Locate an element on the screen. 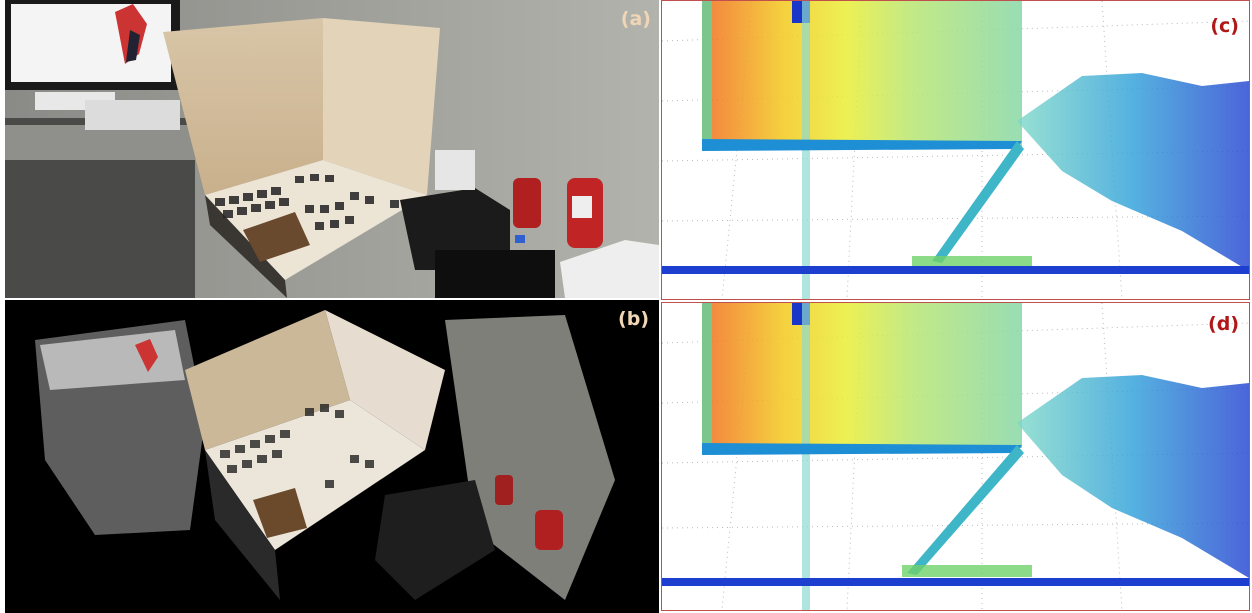 The height and width of the screenshot is (613, 1252). fire-extinguisher is located at coordinates (527, 203).